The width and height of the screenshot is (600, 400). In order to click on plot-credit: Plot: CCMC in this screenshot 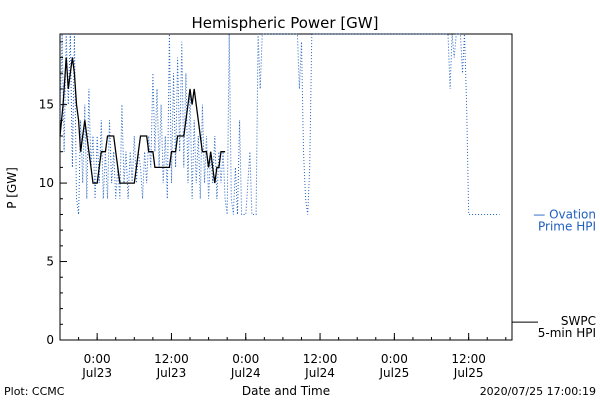, I will do `click(34, 391)`.